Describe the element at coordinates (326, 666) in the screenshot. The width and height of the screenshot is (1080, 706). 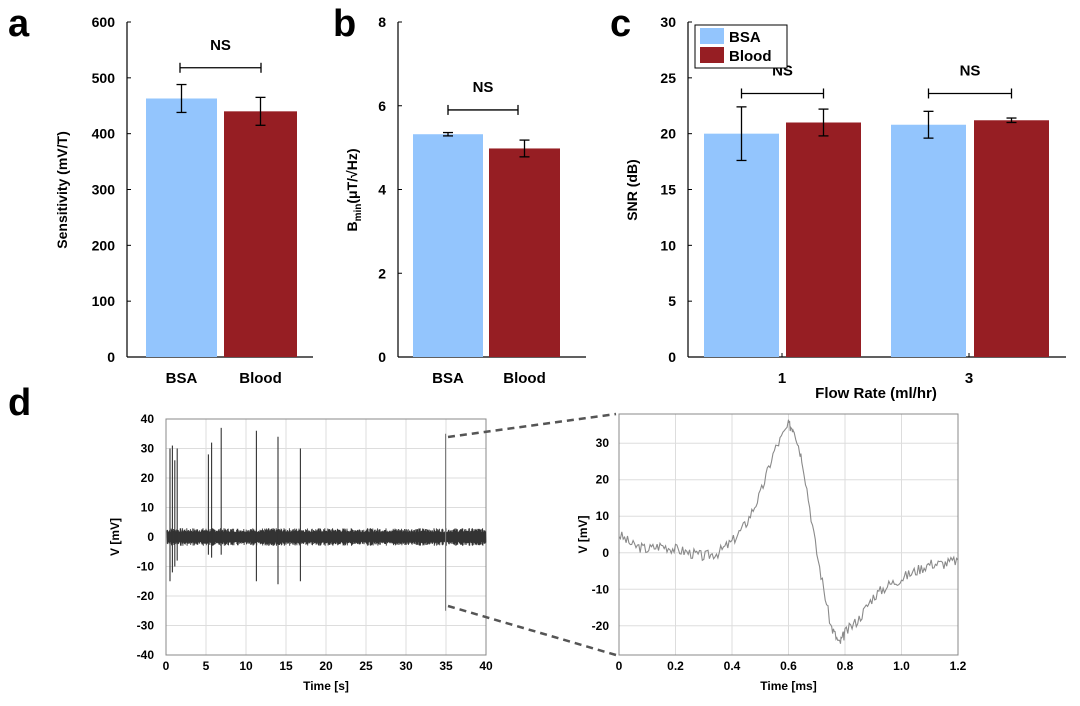
I see `x-tick-label: 20` at that location.